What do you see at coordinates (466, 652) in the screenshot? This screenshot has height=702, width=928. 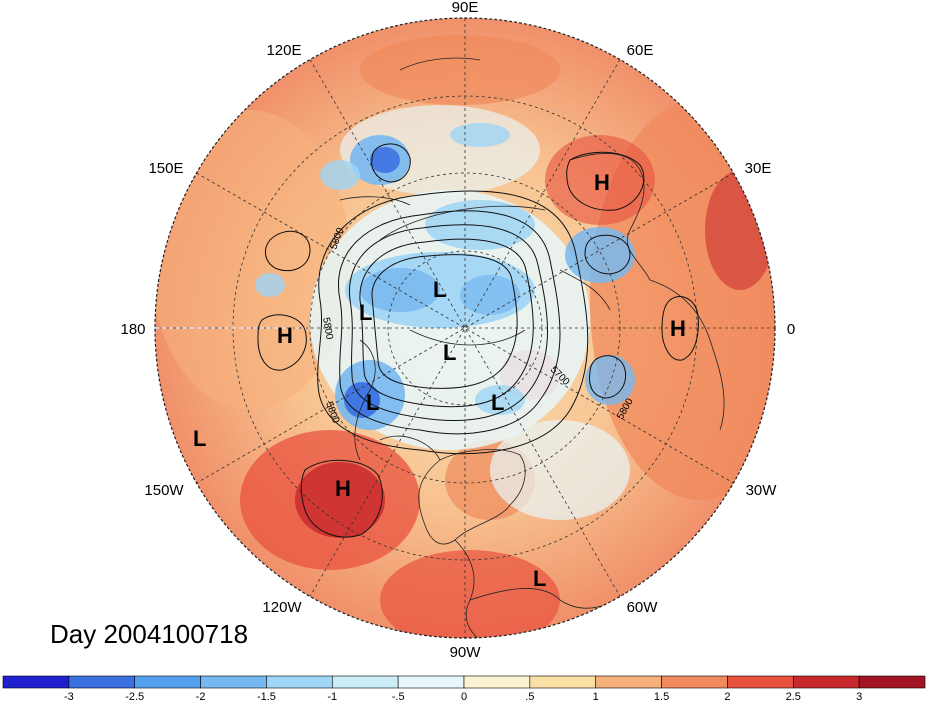 I see `longitude-label-90w: 90W` at bounding box center [466, 652].